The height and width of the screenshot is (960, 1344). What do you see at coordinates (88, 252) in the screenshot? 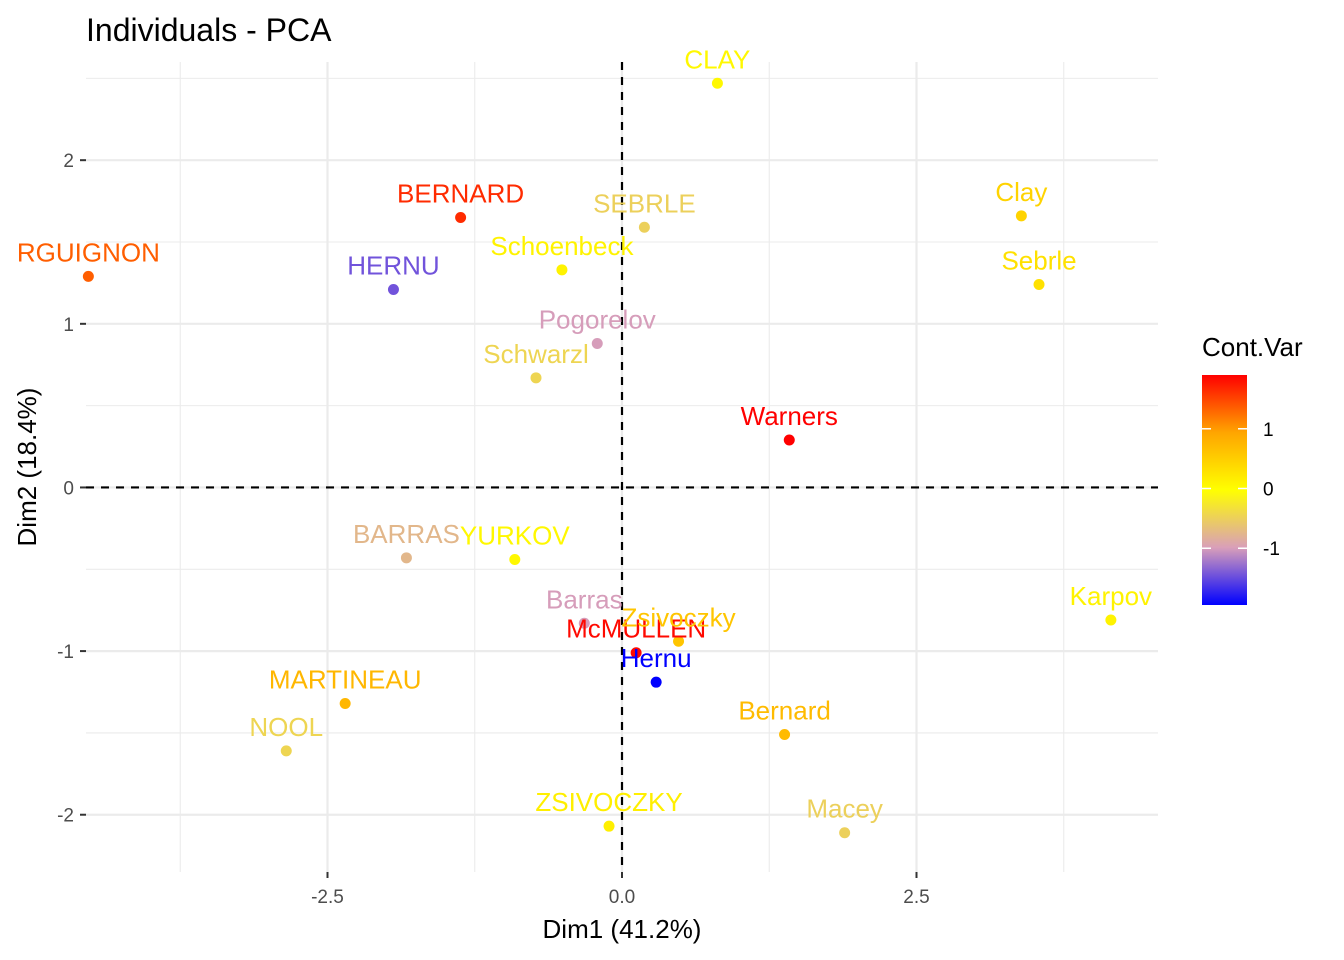
I see `point-label: RGUIGNON` at bounding box center [88, 252].